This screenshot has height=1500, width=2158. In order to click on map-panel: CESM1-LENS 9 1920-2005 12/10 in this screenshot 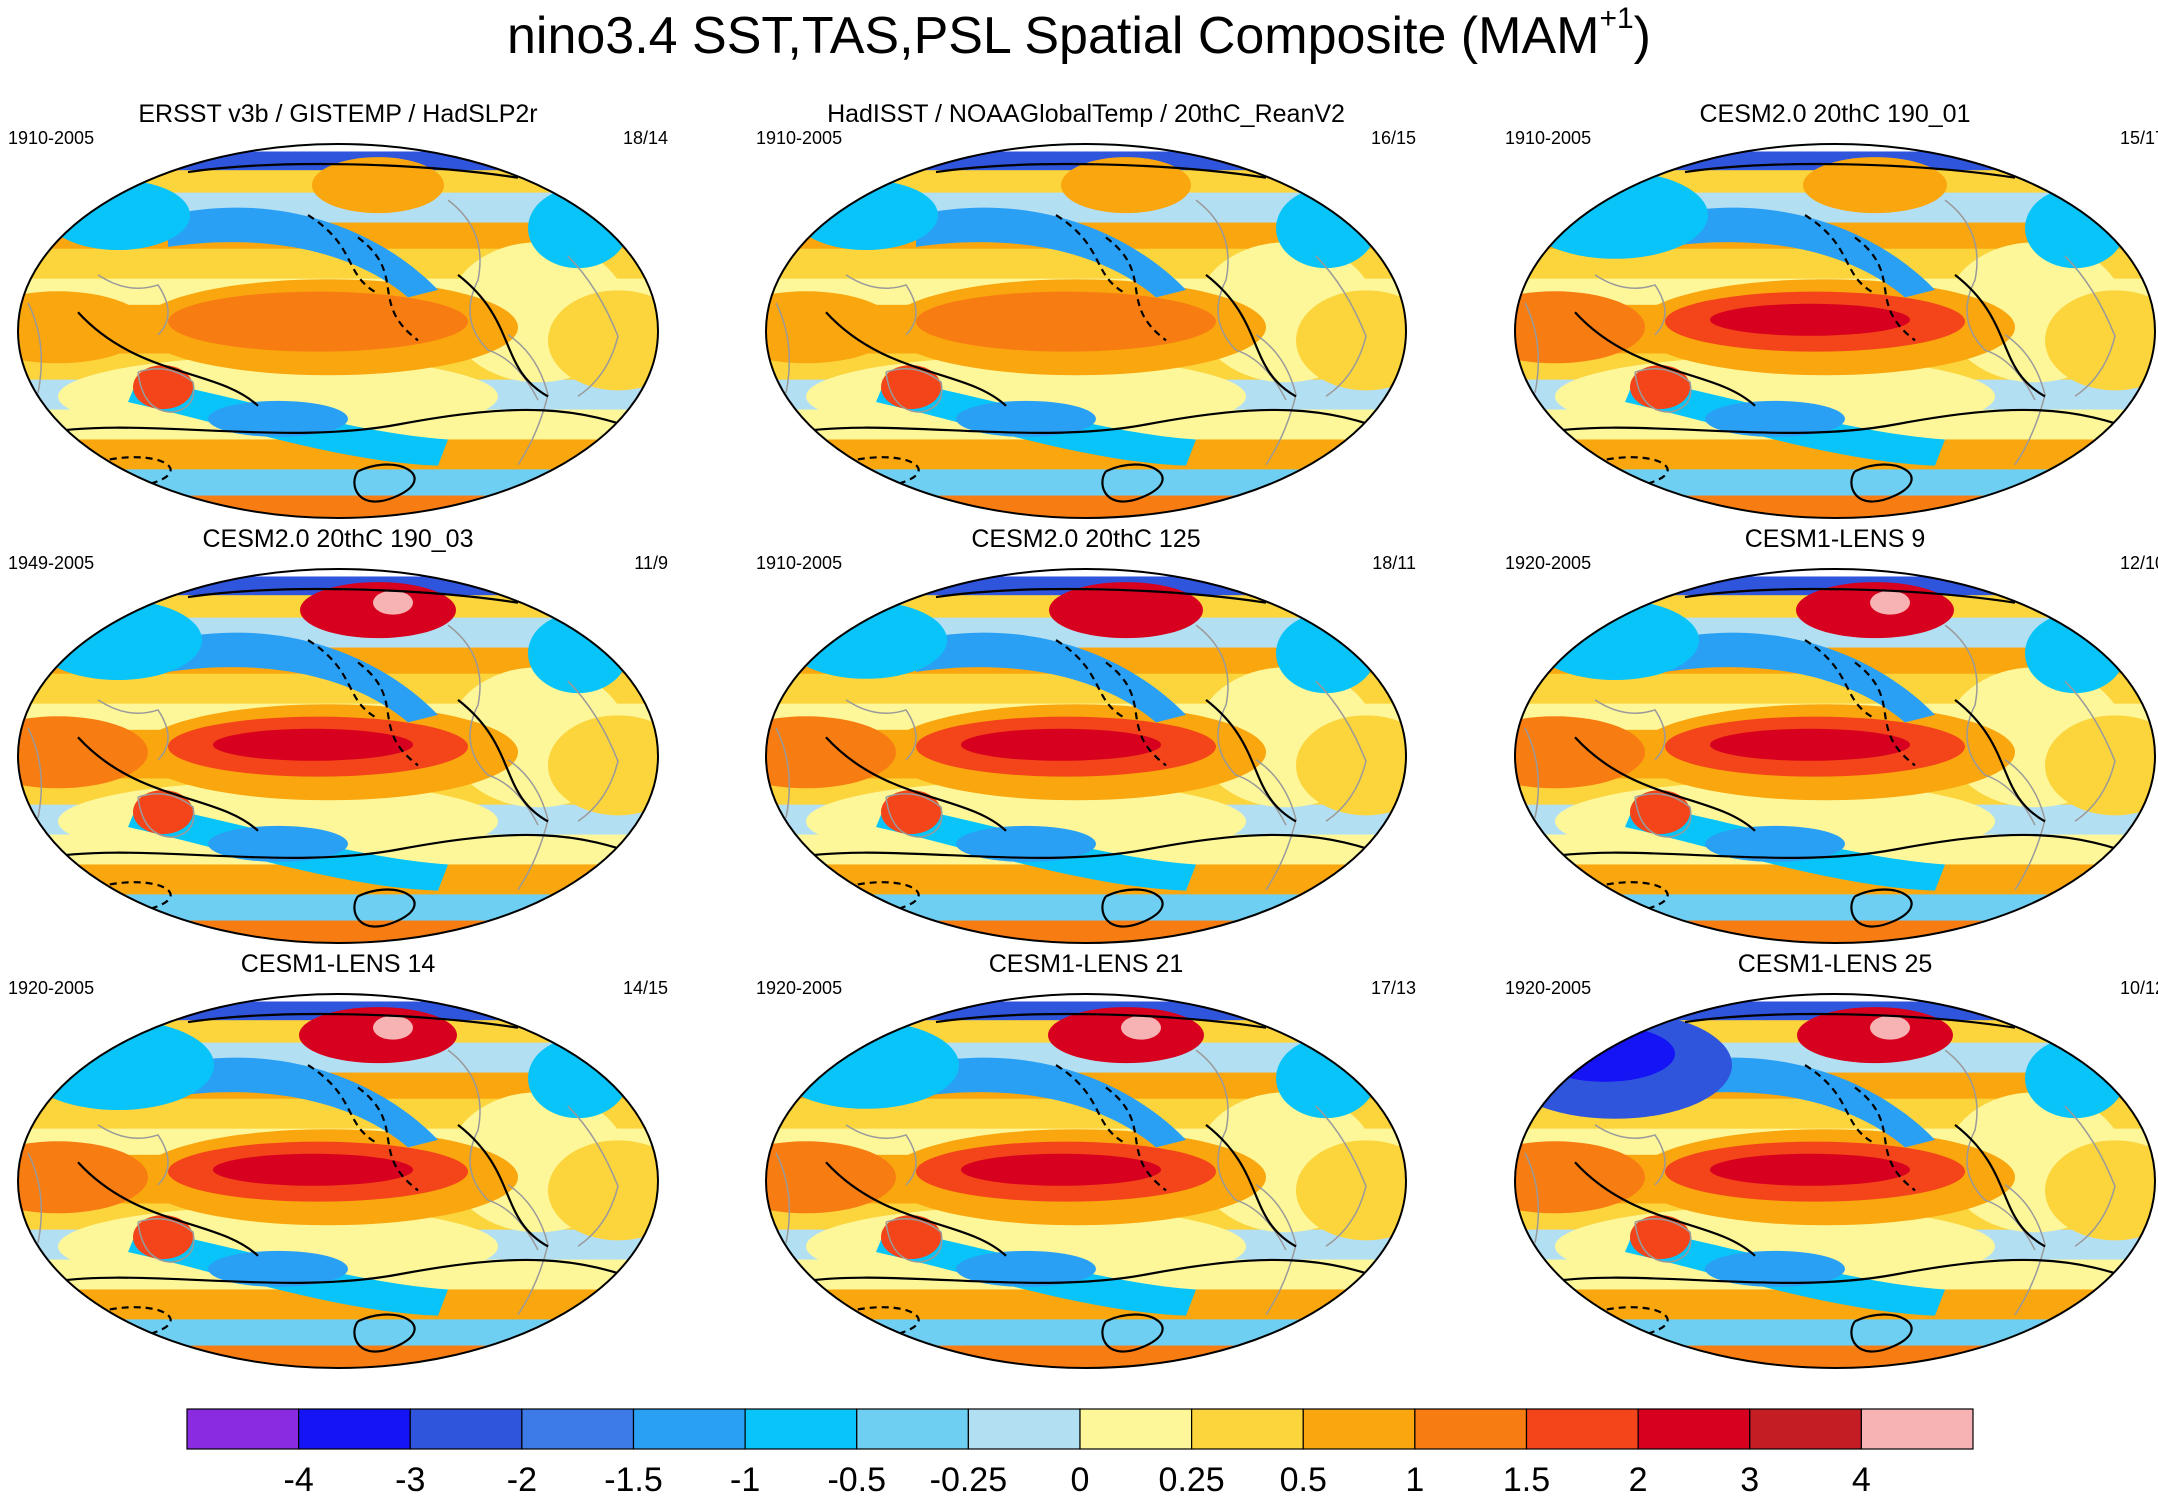, I will do `click(1831, 740)`.